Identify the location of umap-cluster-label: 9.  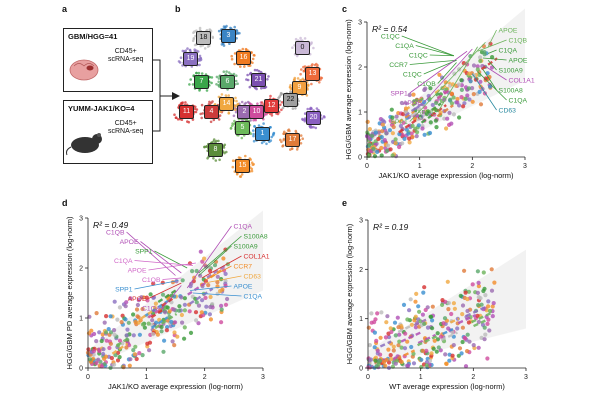
(299, 88).